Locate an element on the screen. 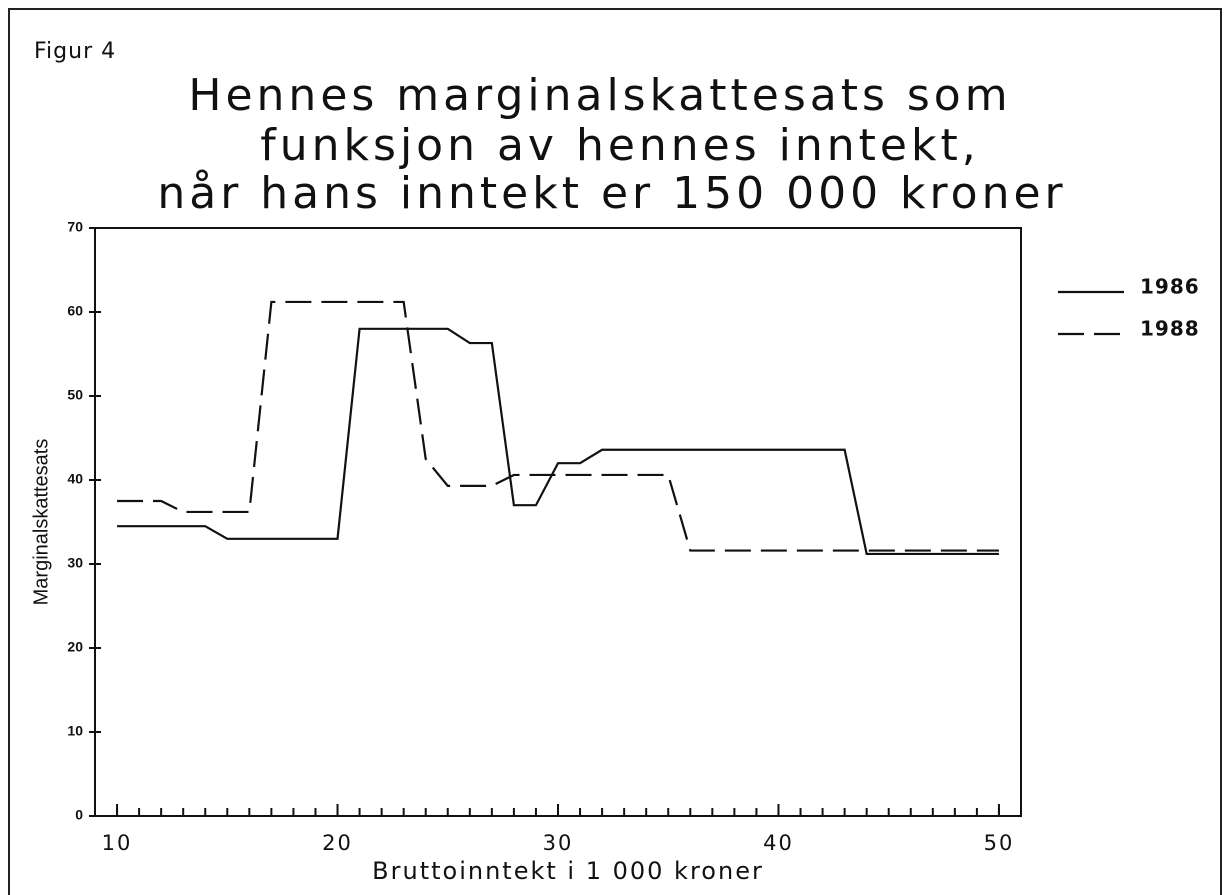 The height and width of the screenshot is (895, 1229). x-axis-label: Bruttoinntekt i 1 000 kroner is located at coordinates (568, 871).